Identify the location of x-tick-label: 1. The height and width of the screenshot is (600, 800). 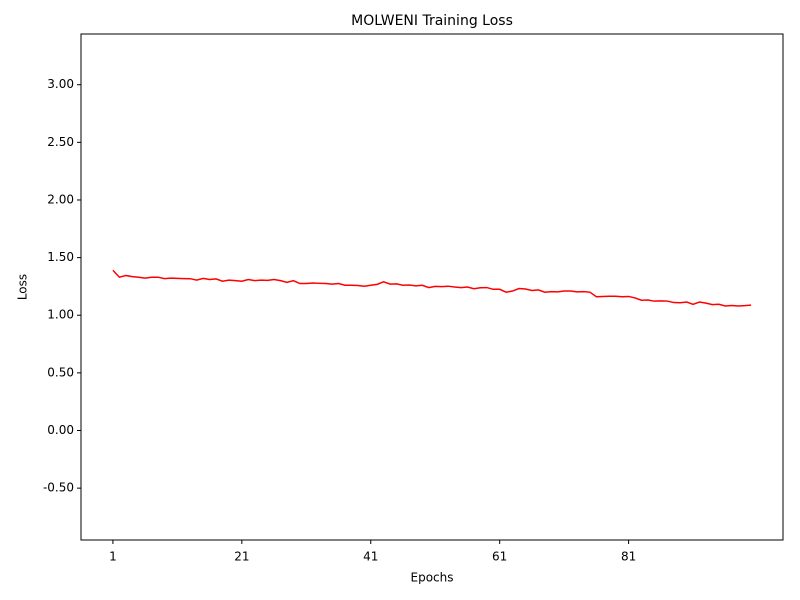
(113, 557).